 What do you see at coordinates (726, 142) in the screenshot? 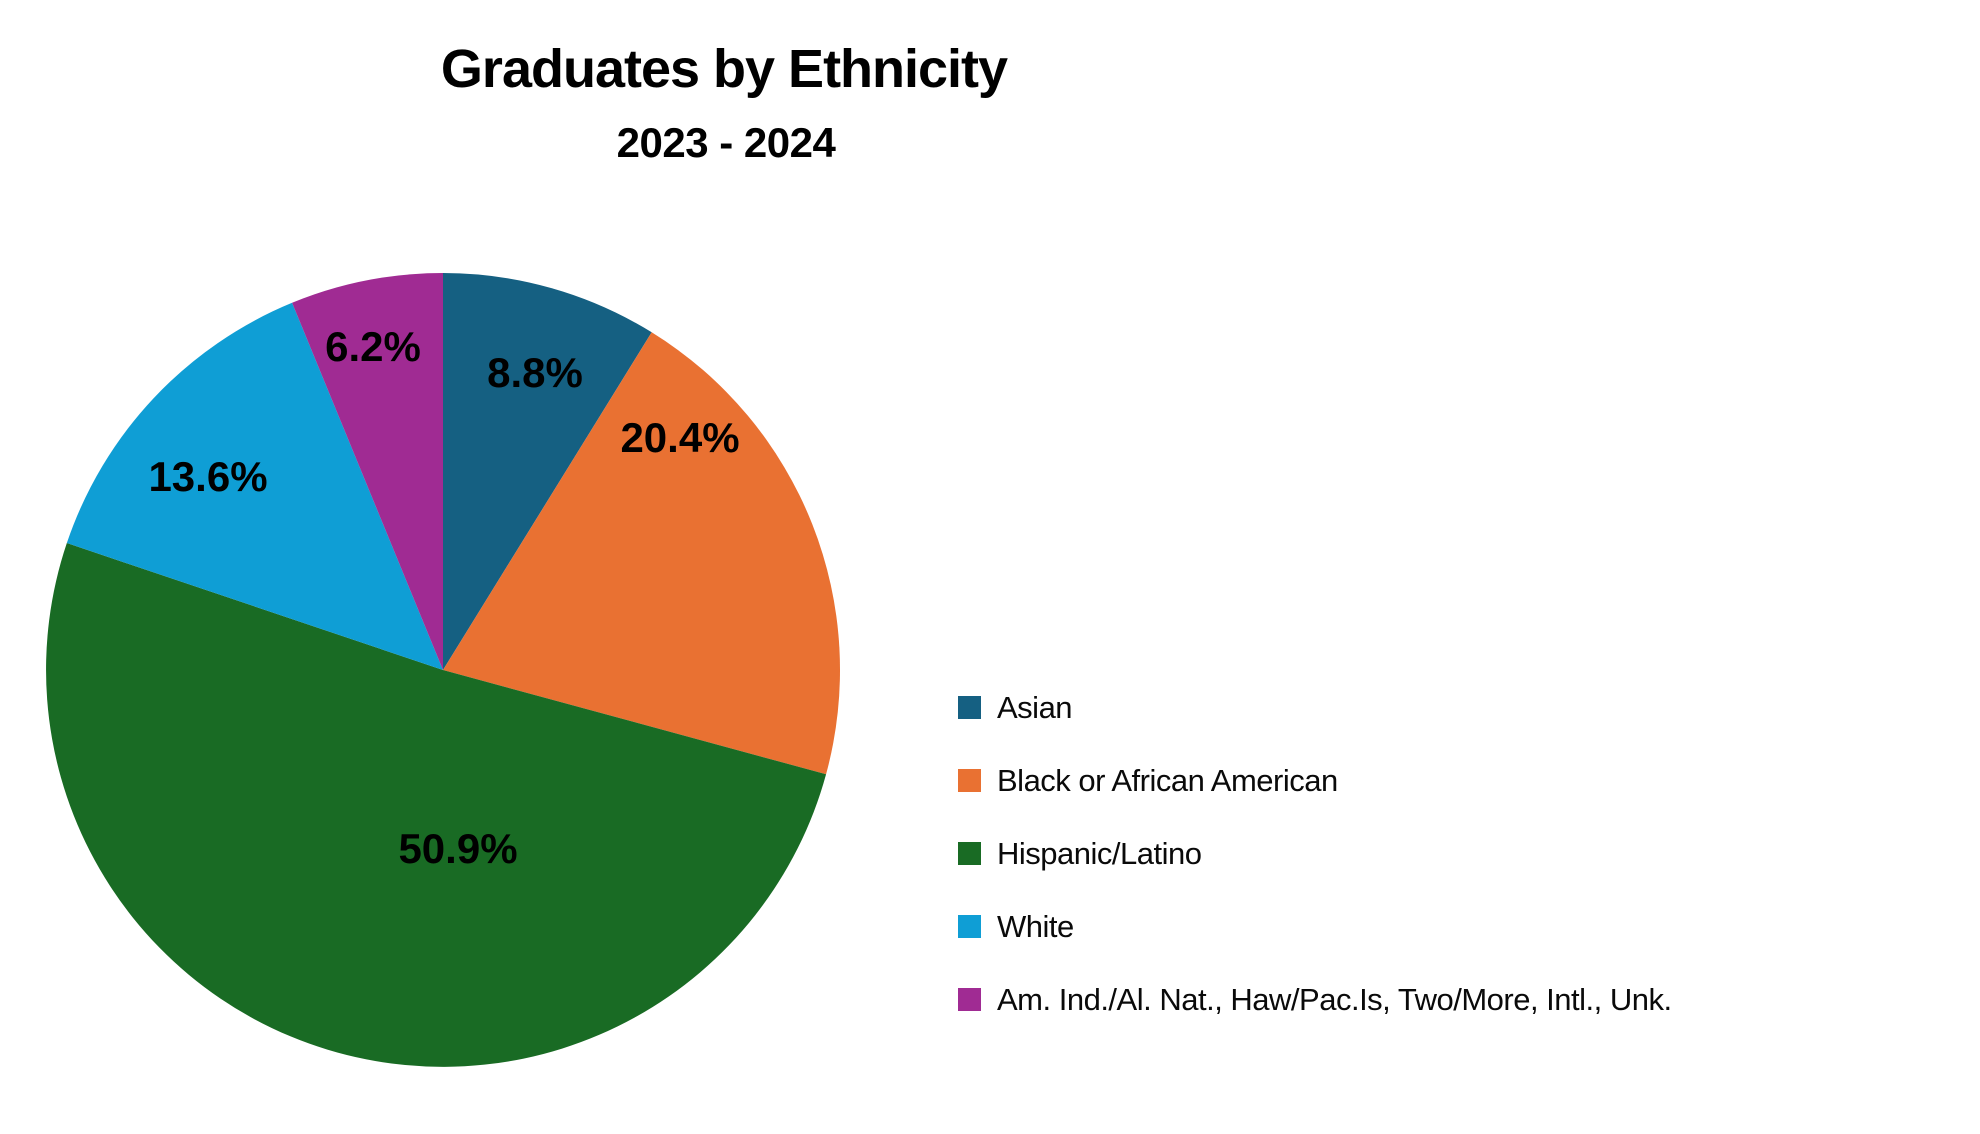
I see `chart-subtitle: 2023 - 2024` at bounding box center [726, 142].